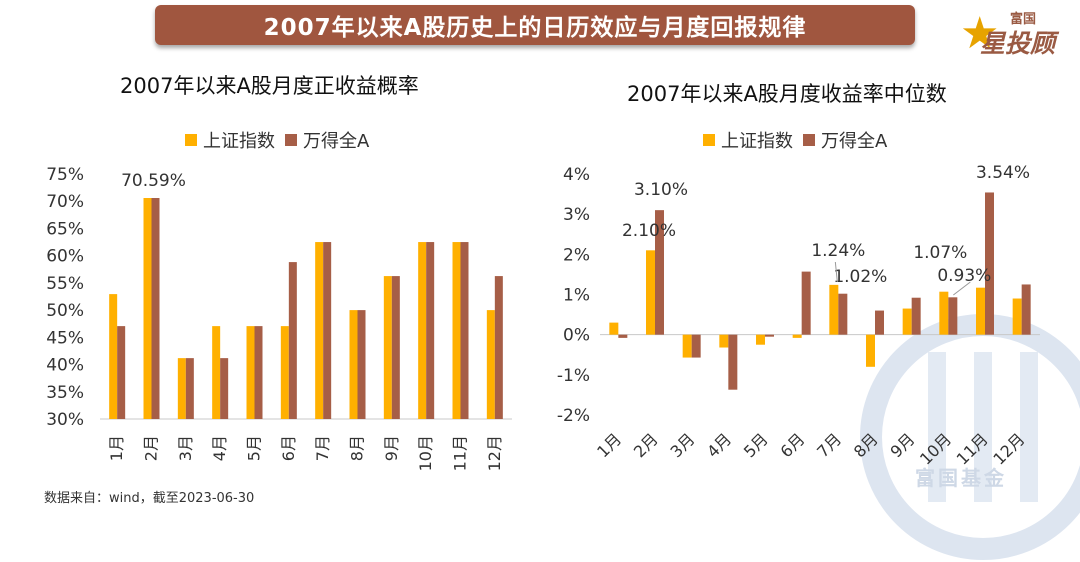  Describe the element at coordinates (609, 445) in the screenshot. I see `x-tick-label: 1月` at that location.